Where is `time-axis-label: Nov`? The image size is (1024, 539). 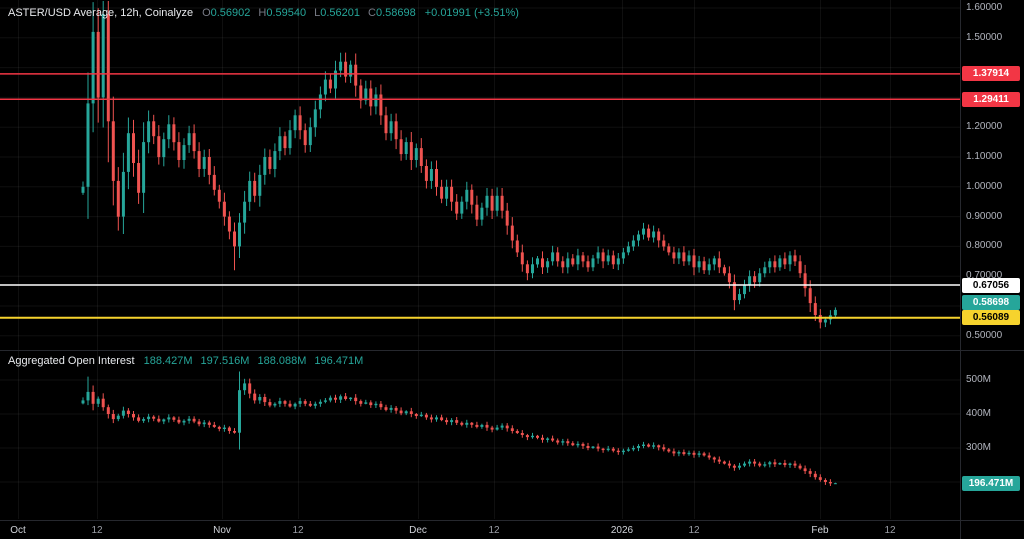
time-axis-label: Nov is located at coordinates (222, 530).